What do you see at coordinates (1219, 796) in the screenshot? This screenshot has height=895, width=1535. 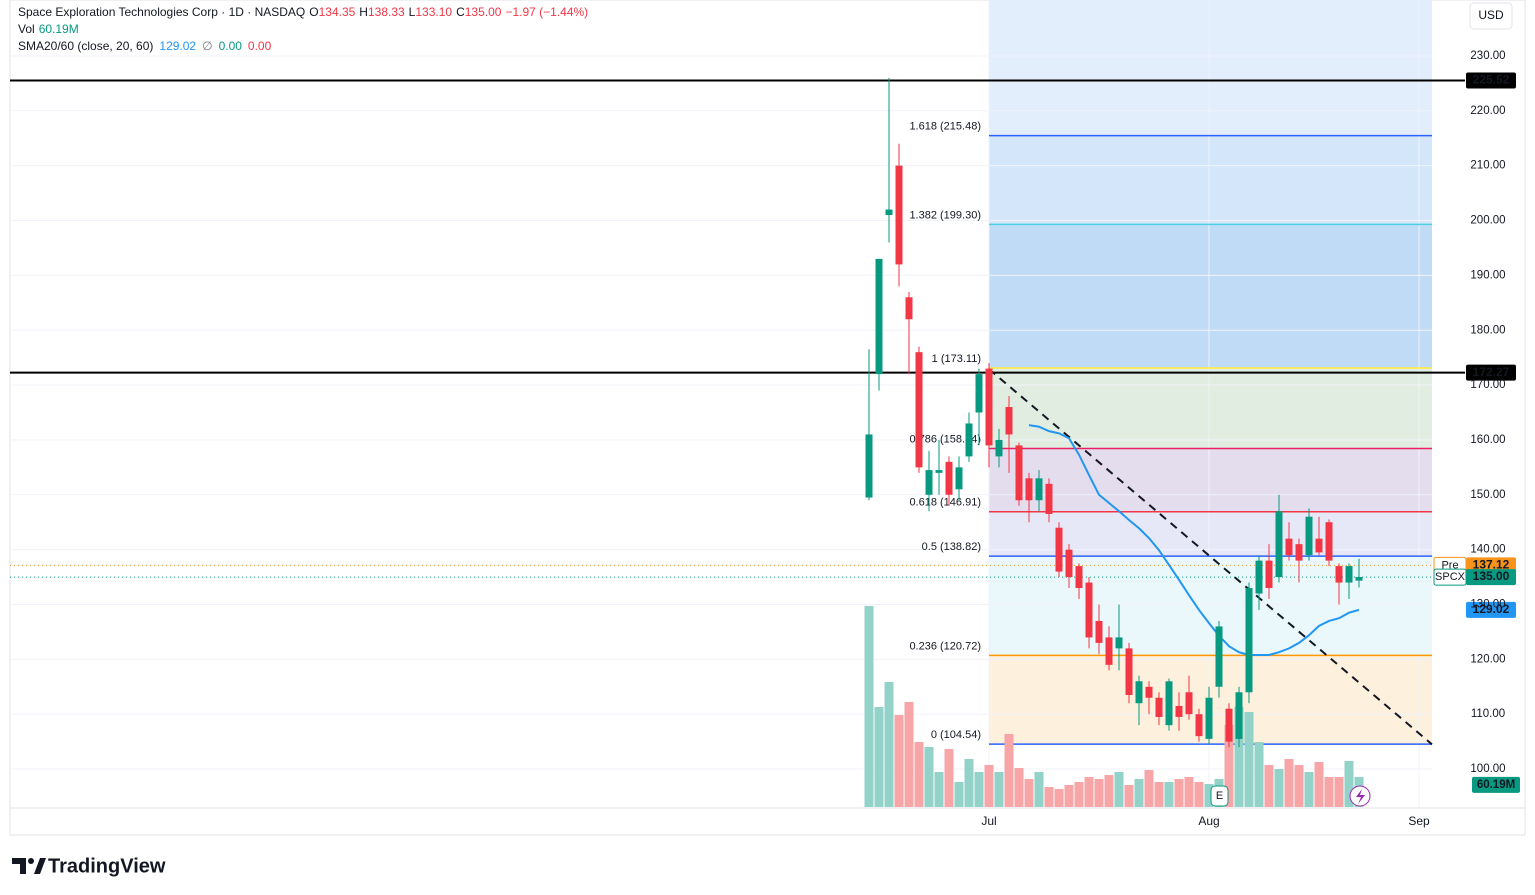 I see `earnings-marker: E` at bounding box center [1219, 796].